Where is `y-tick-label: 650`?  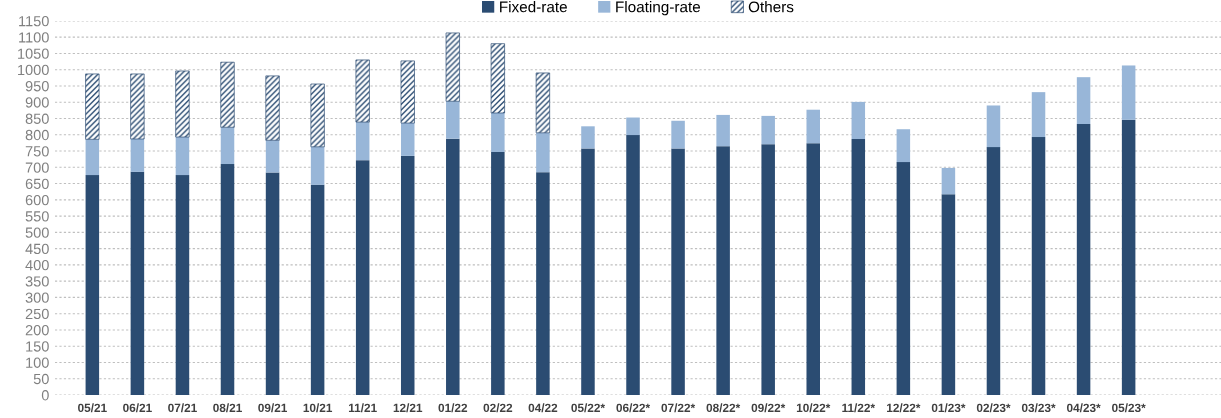 y-tick-label: 650 is located at coordinates (37, 183).